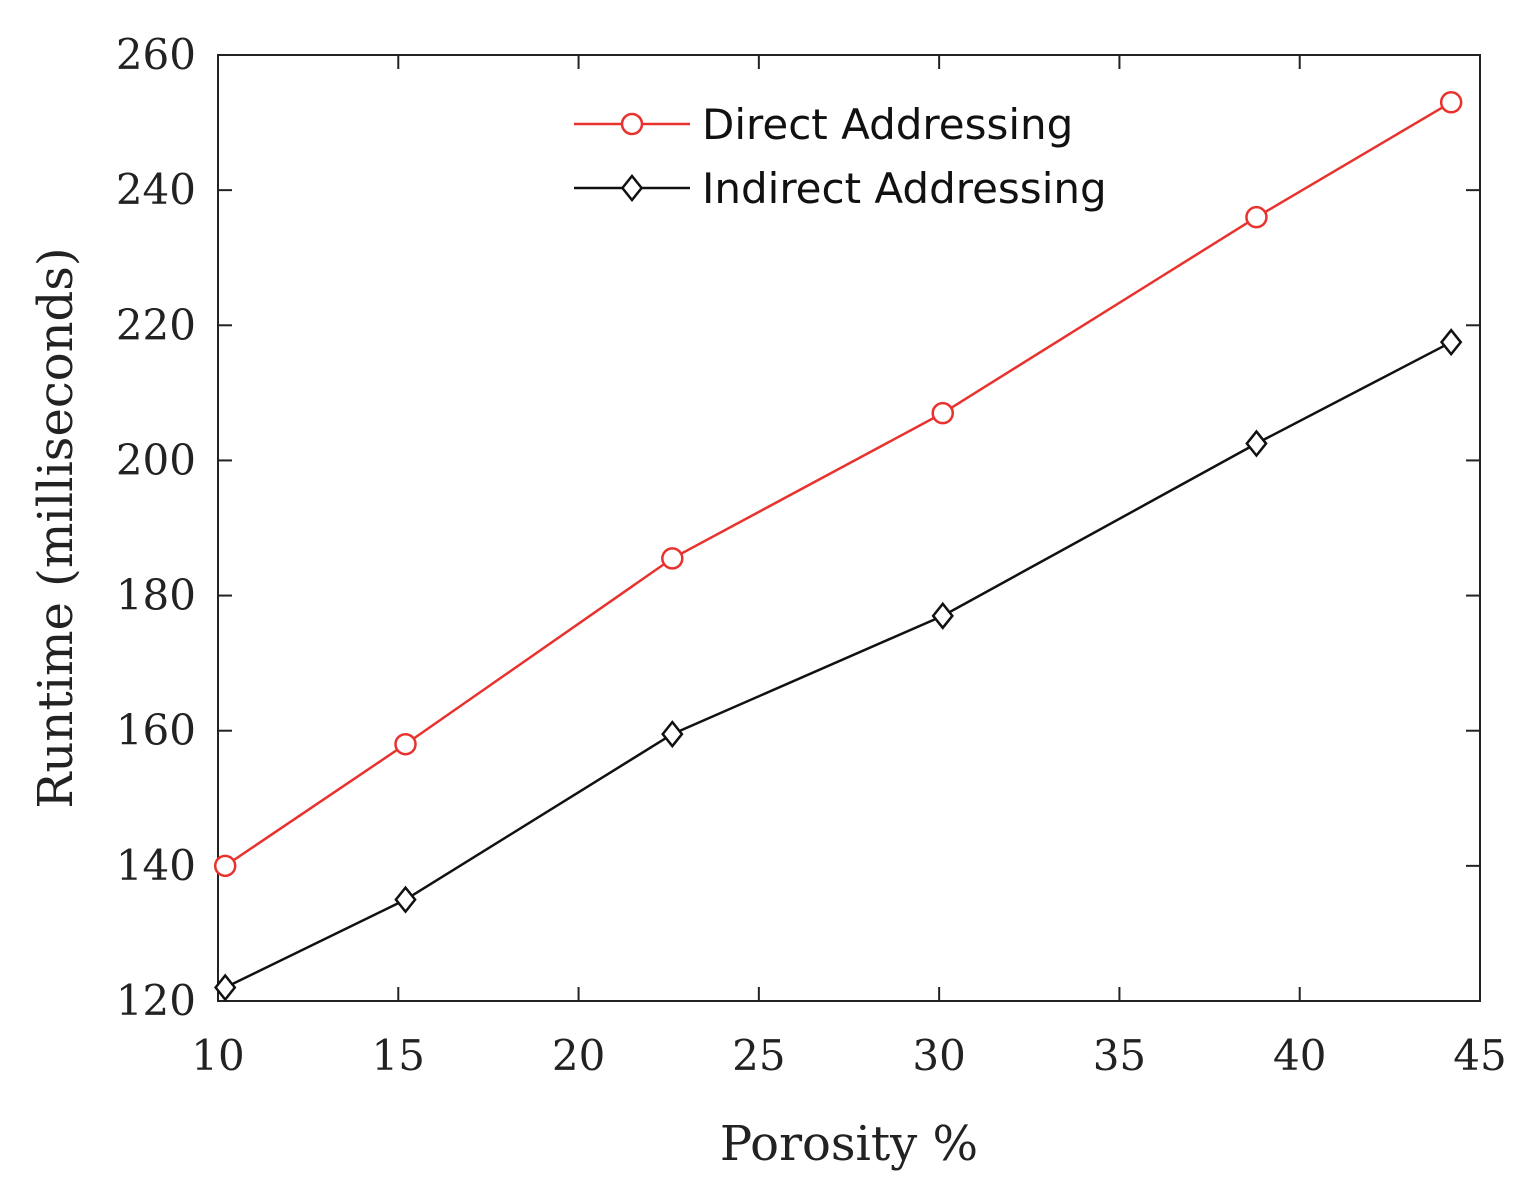 This screenshot has height=1200, width=1523. Describe the element at coordinates (156, 54) in the screenshot. I see `y-tick-label: 260` at that location.